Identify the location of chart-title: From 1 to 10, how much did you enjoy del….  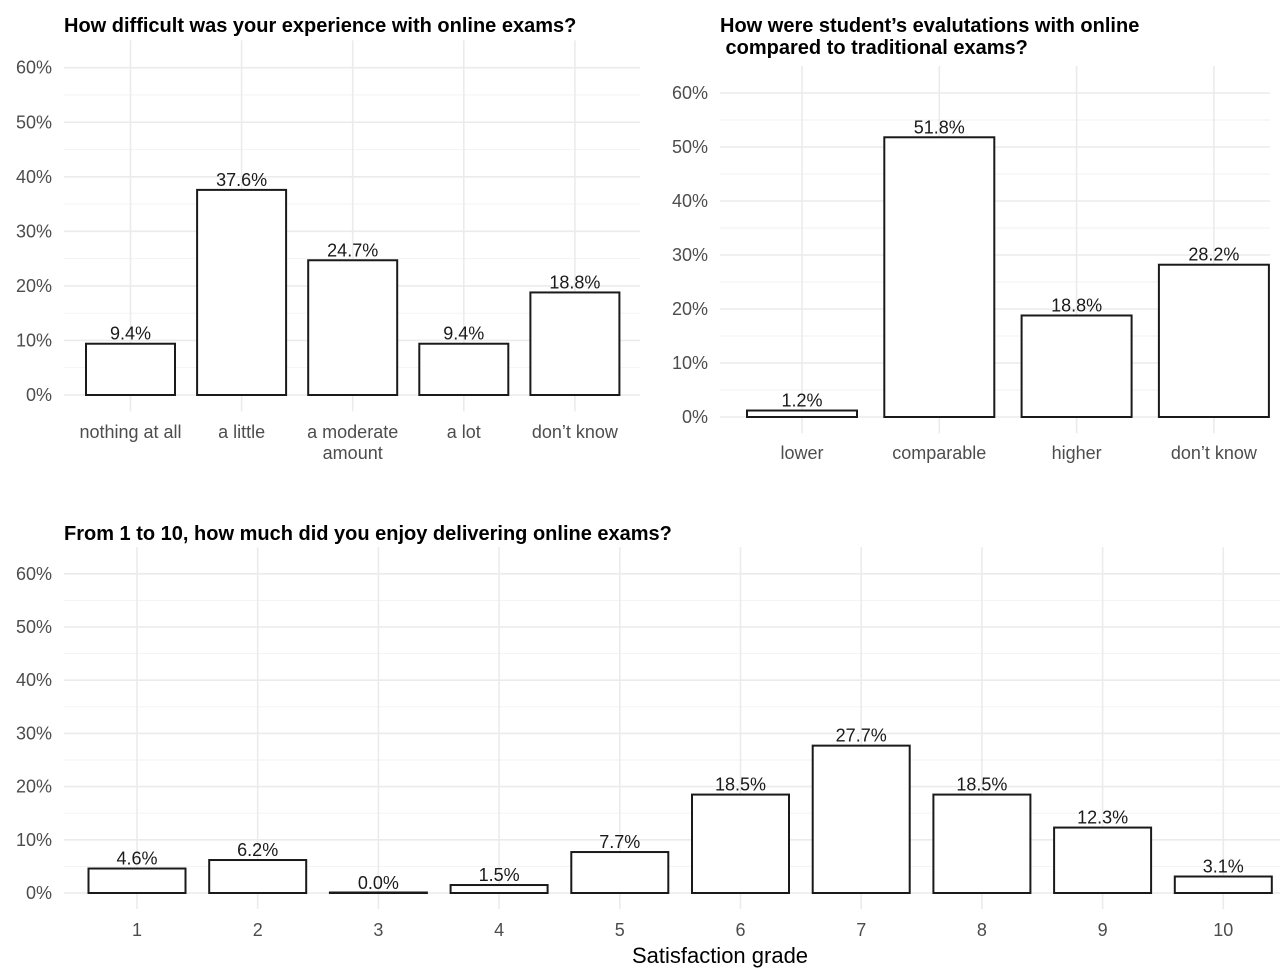
(368, 534).